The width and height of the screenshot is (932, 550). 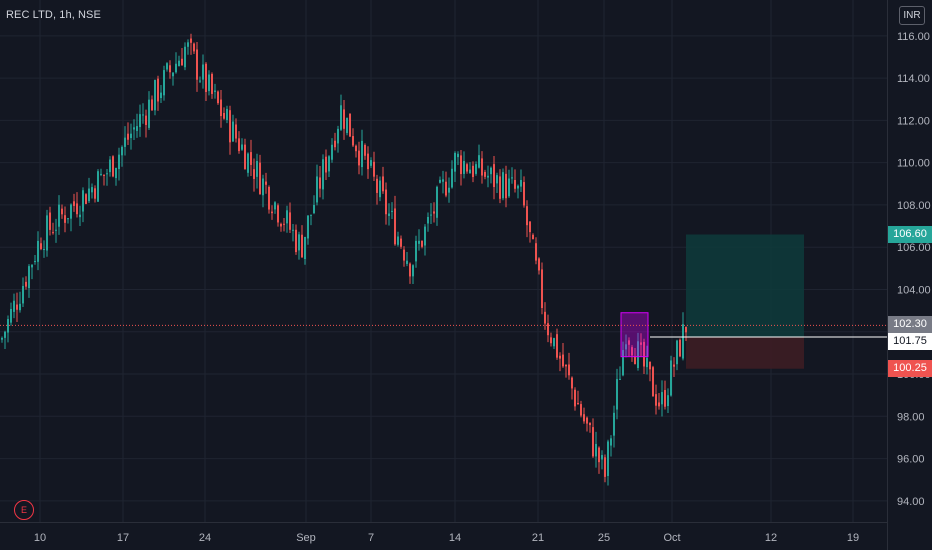 I want to click on price-tick-label: 116.00, so click(x=913, y=37).